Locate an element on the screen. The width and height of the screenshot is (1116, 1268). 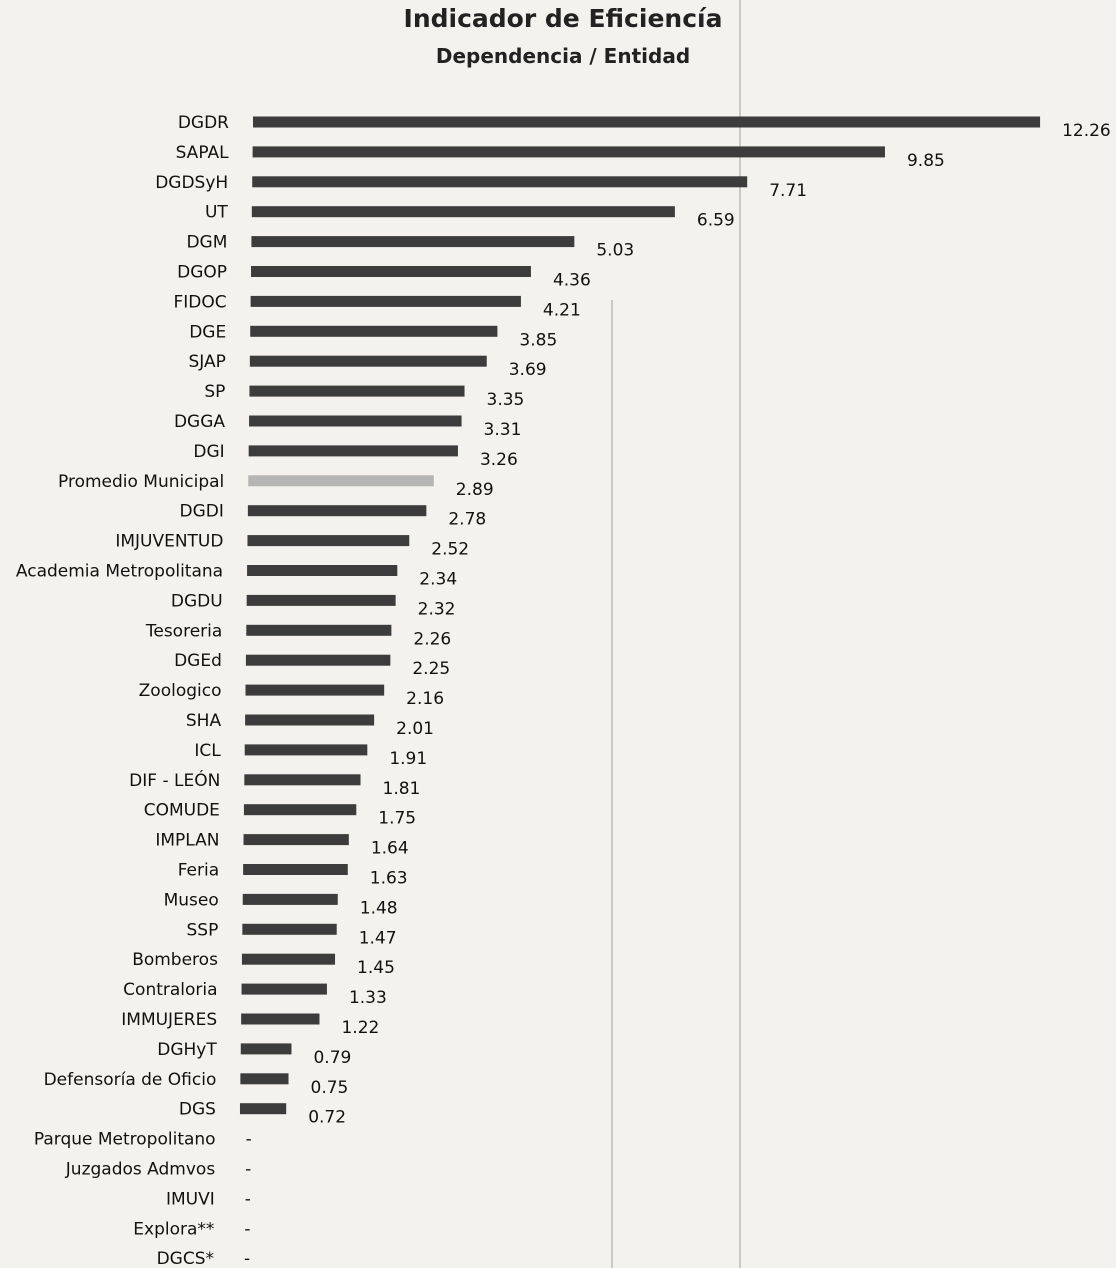
category-label: DGS is located at coordinates (197, 1110).